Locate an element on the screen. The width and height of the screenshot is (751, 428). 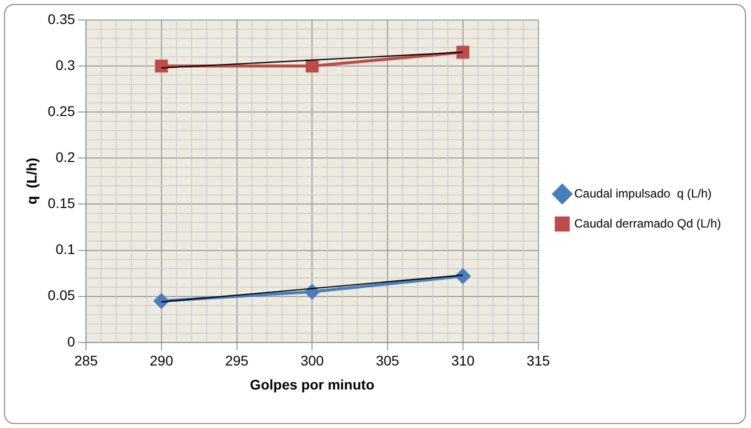
x-tick-label: 310 is located at coordinates (463, 360).